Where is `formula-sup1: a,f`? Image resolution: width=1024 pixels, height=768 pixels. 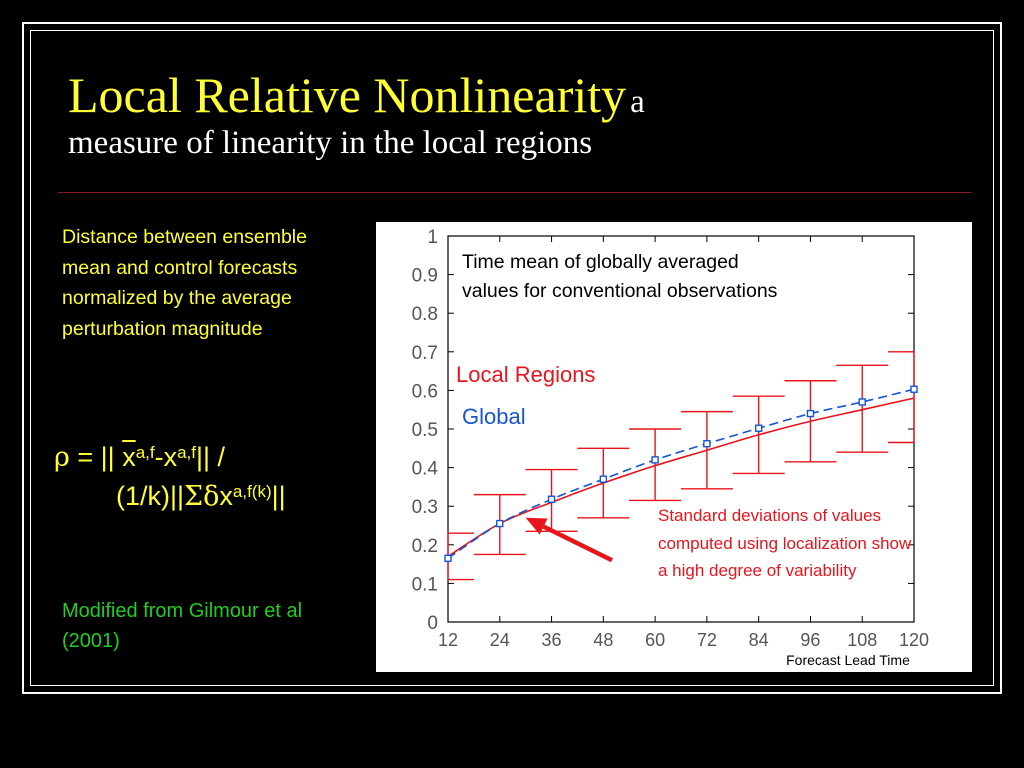
formula-sup1: a,f is located at coordinates (145, 452).